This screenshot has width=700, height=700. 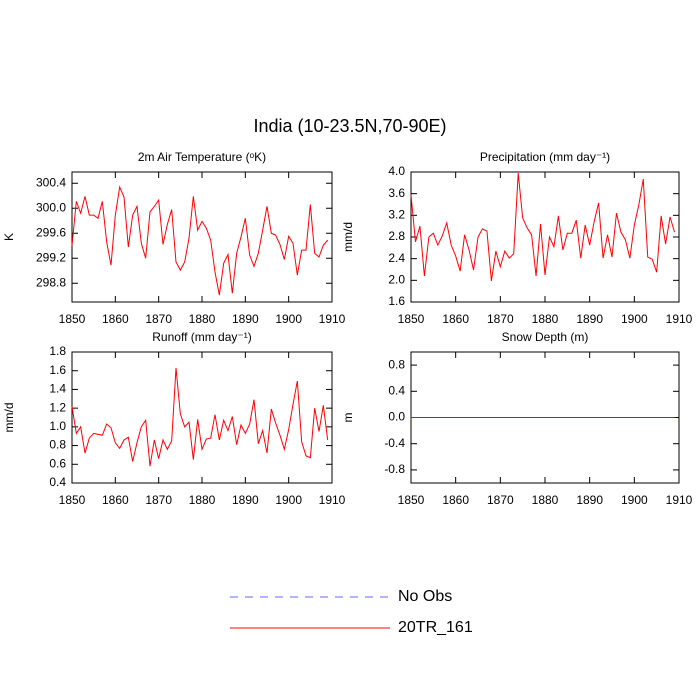 What do you see at coordinates (57, 463) in the screenshot?
I see `y-tick-label: 0.6` at bounding box center [57, 463].